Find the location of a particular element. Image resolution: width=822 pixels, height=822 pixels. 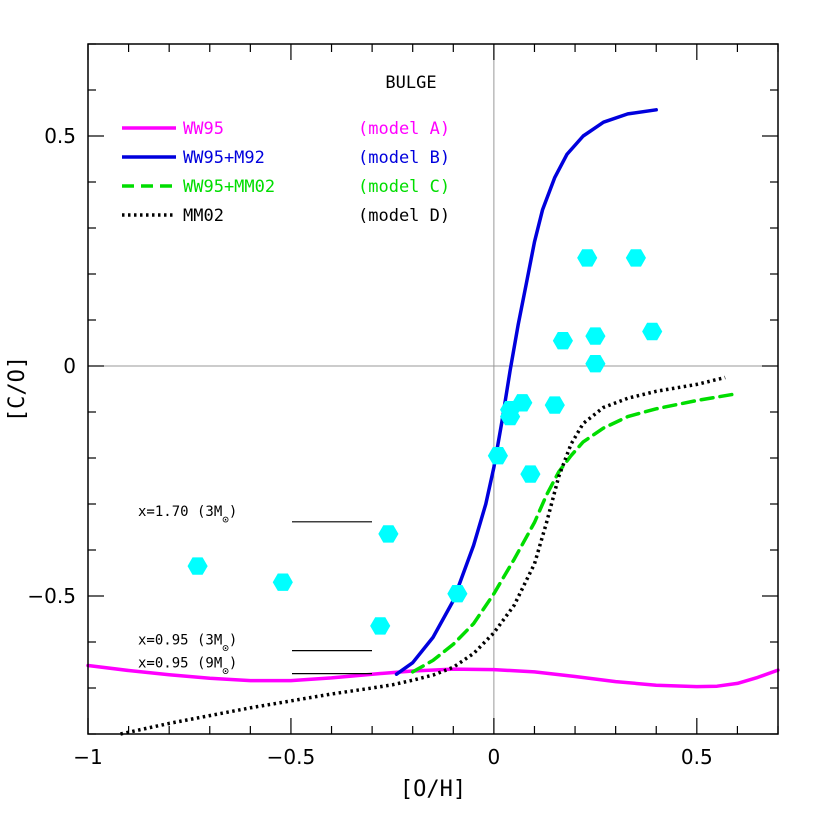

x-tick-label: −0.5 is located at coordinates (291, 757).